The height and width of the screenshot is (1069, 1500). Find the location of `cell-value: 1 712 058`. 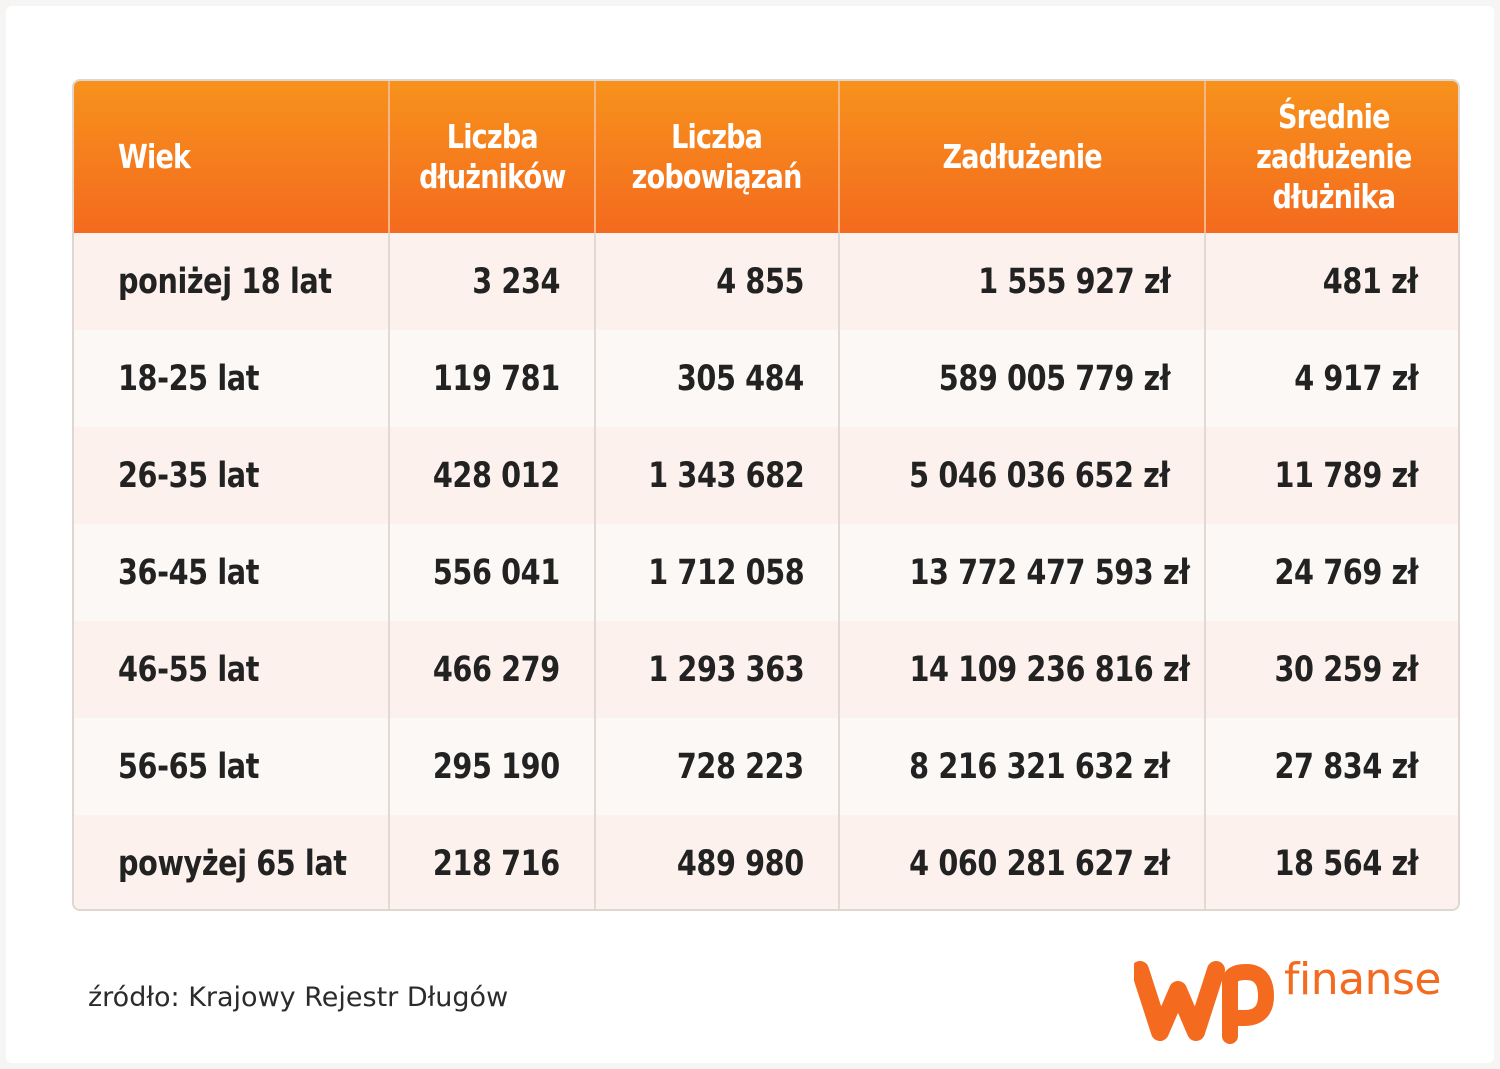

cell-value: 1 712 058 is located at coordinates (725, 572).